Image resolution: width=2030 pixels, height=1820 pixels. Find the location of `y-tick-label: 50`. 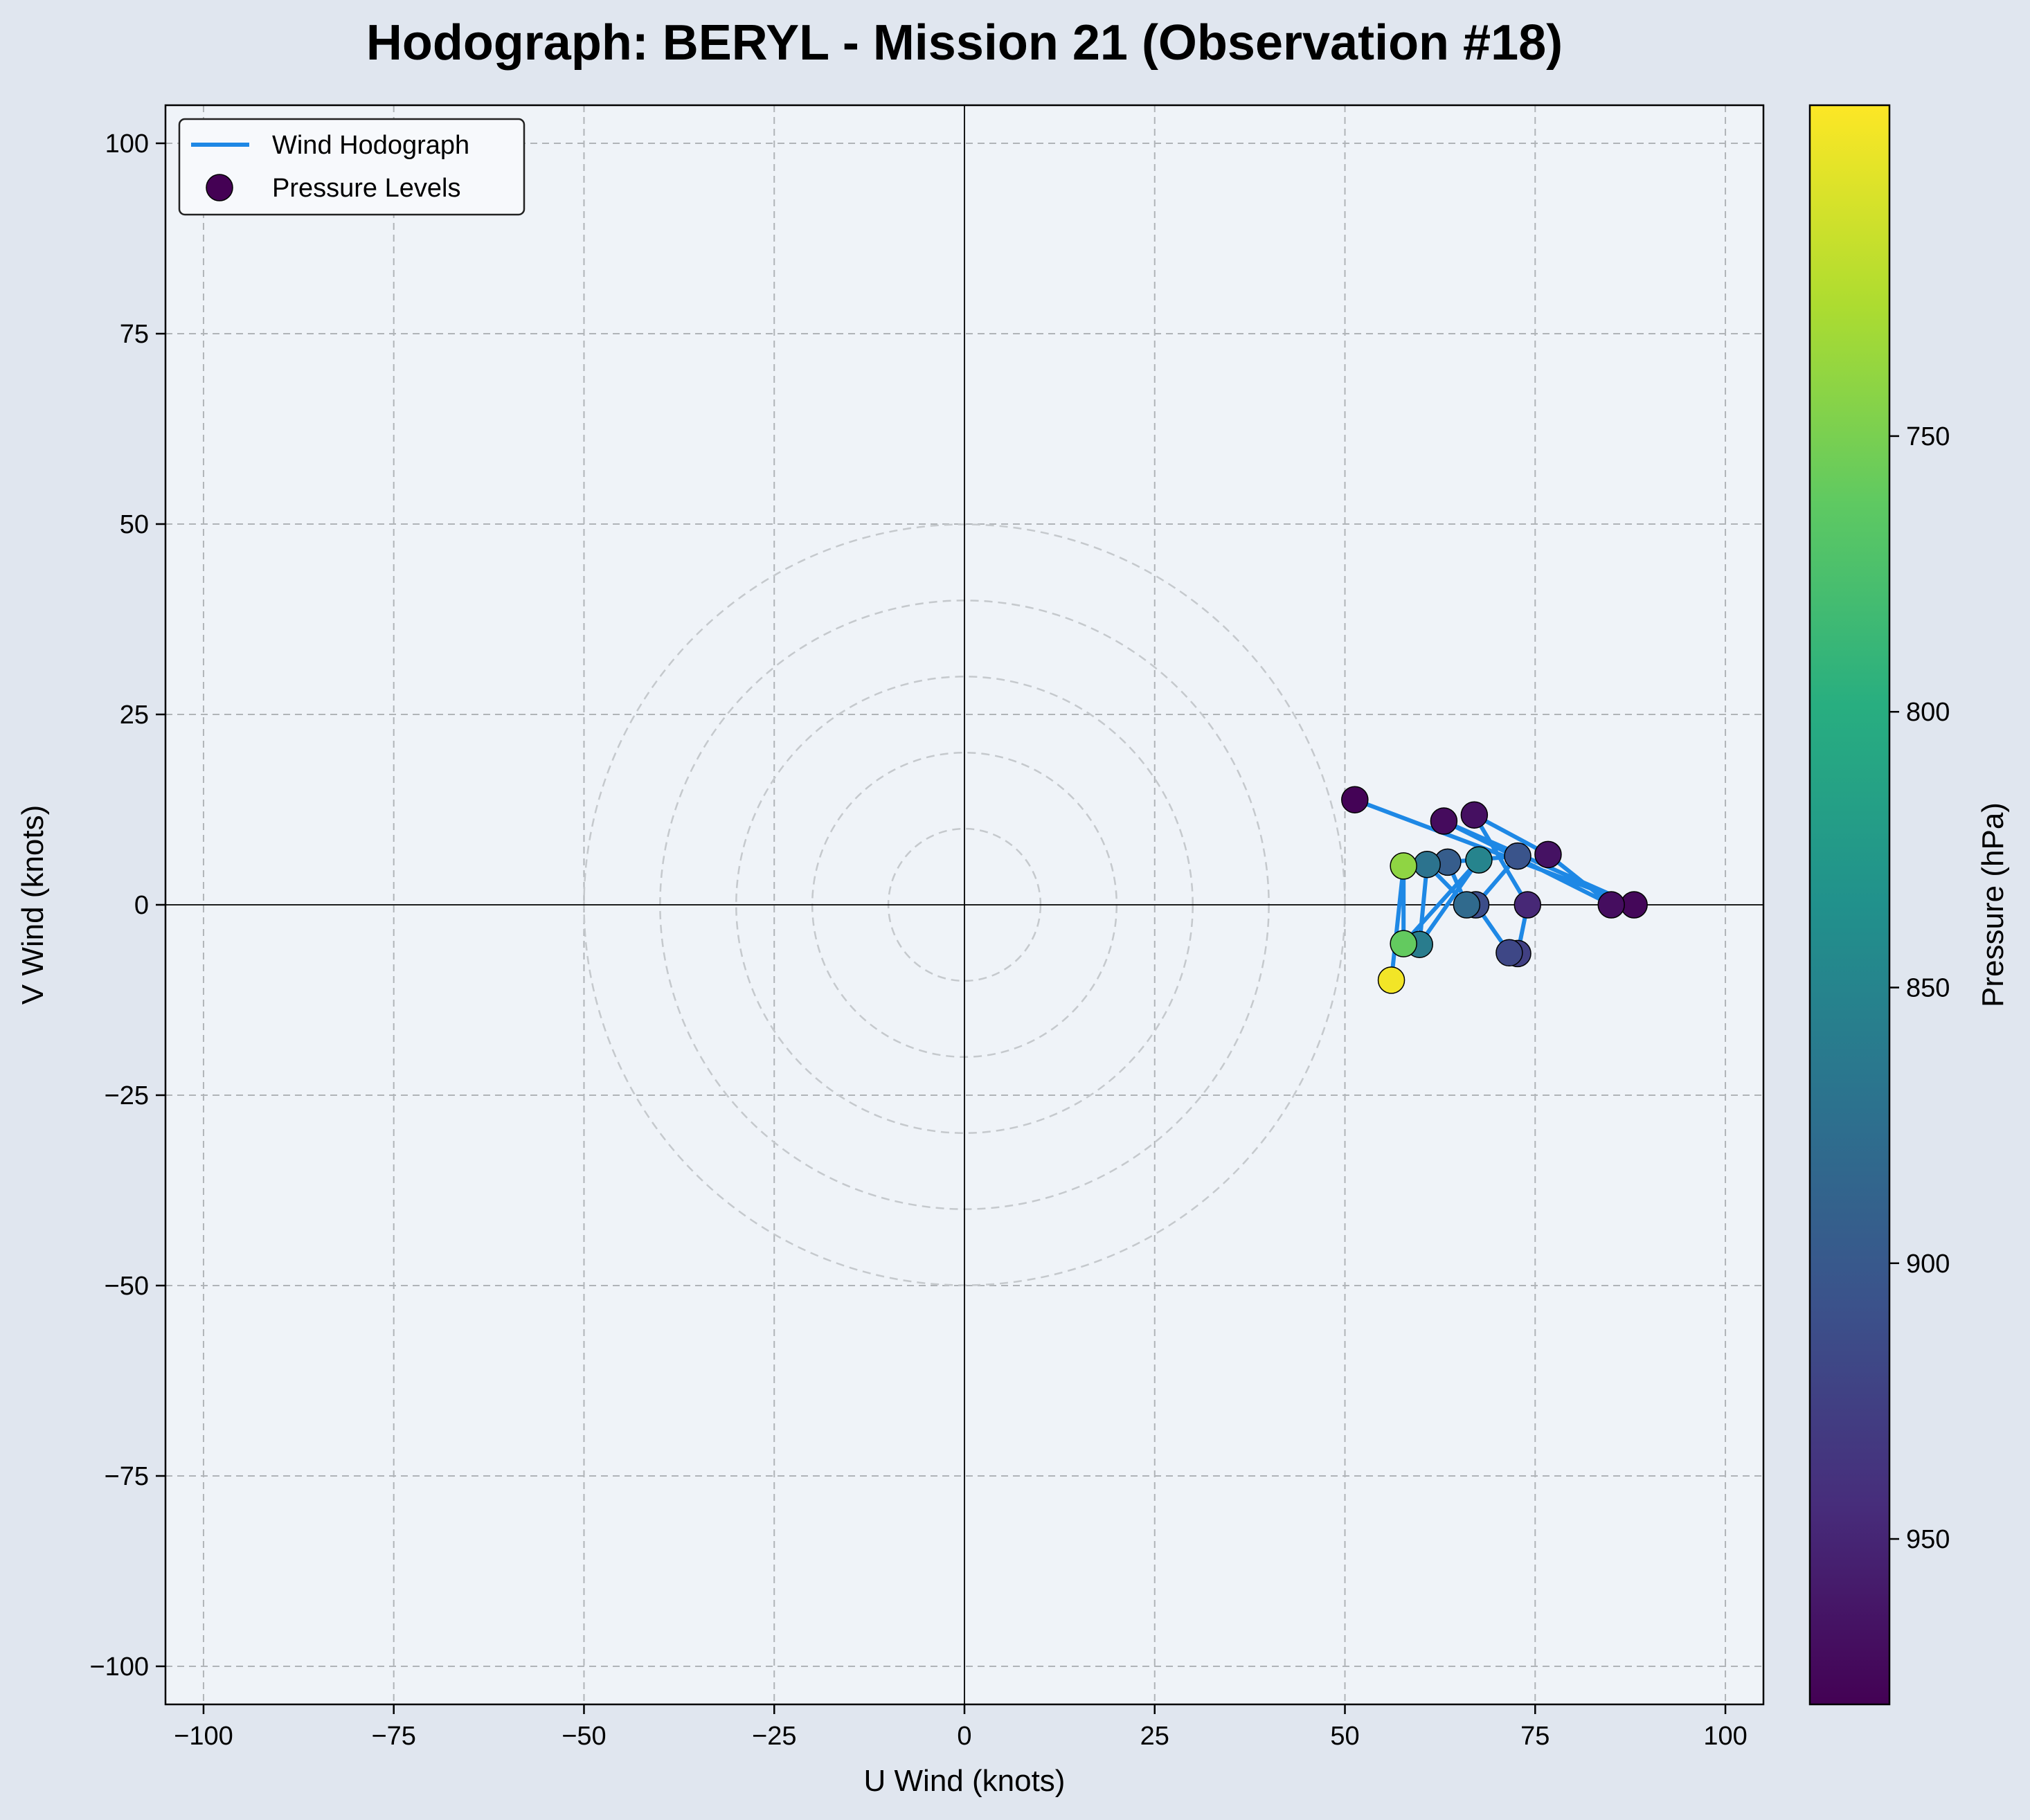

y-tick-label: 50 is located at coordinates (134, 524).